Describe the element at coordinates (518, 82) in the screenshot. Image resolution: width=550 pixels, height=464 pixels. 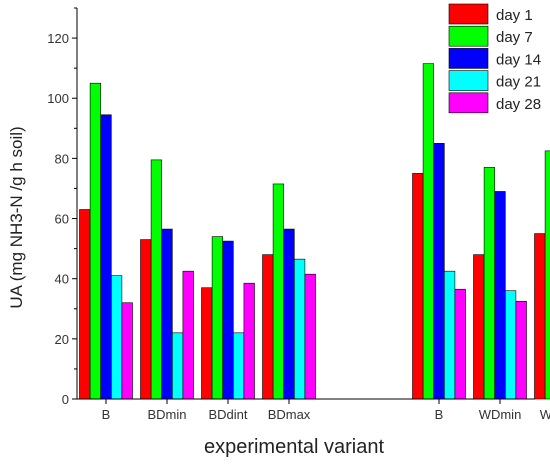
I see `legend-label-day-21: day 21` at that location.